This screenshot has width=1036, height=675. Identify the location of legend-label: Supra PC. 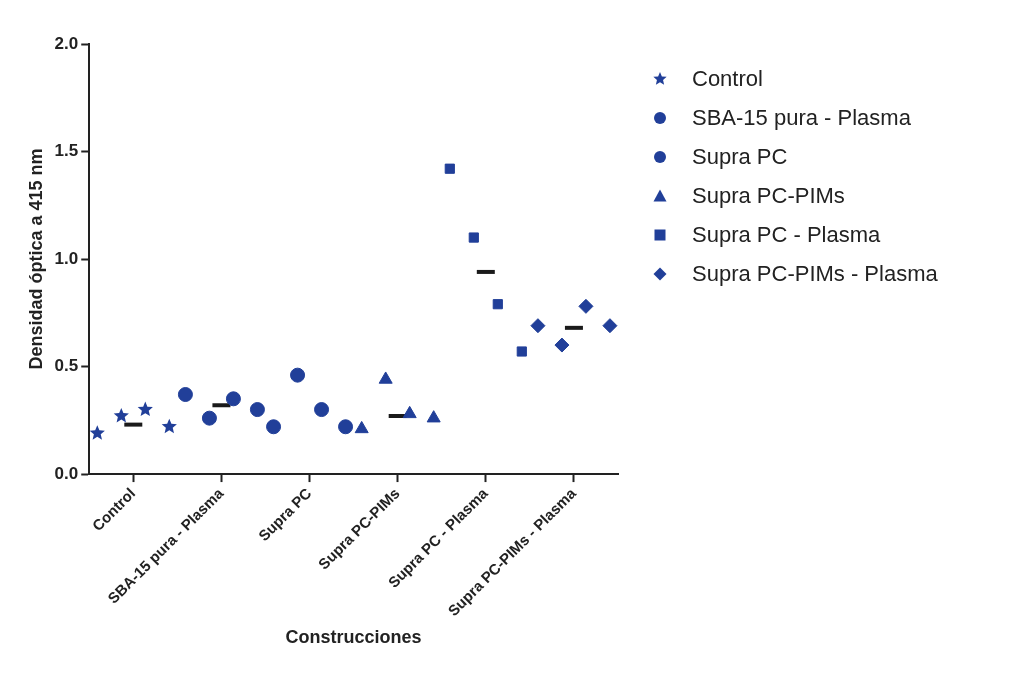
(740, 157).